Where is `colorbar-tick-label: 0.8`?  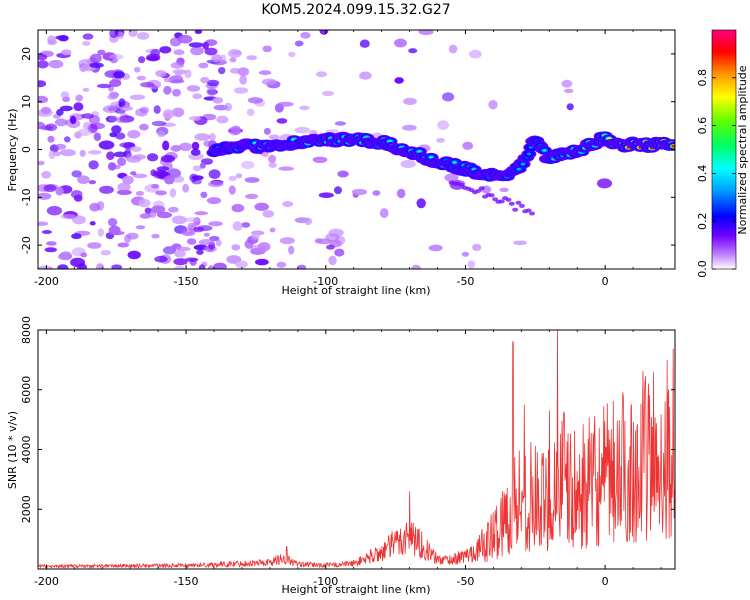 colorbar-tick-label: 0.8 is located at coordinates (702, 78).